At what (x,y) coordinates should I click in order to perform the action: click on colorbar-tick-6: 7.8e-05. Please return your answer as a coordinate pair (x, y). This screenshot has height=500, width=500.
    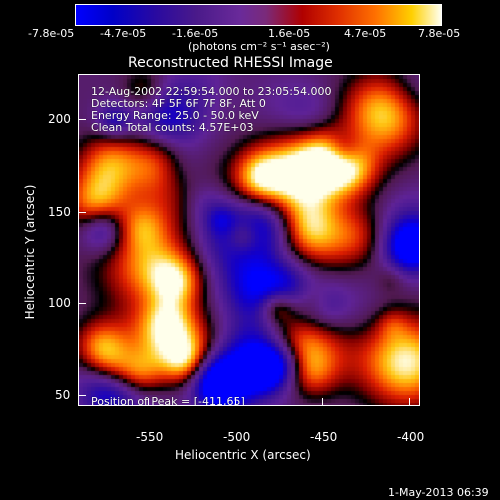
    Looking at the image, I should click on (439, 33).